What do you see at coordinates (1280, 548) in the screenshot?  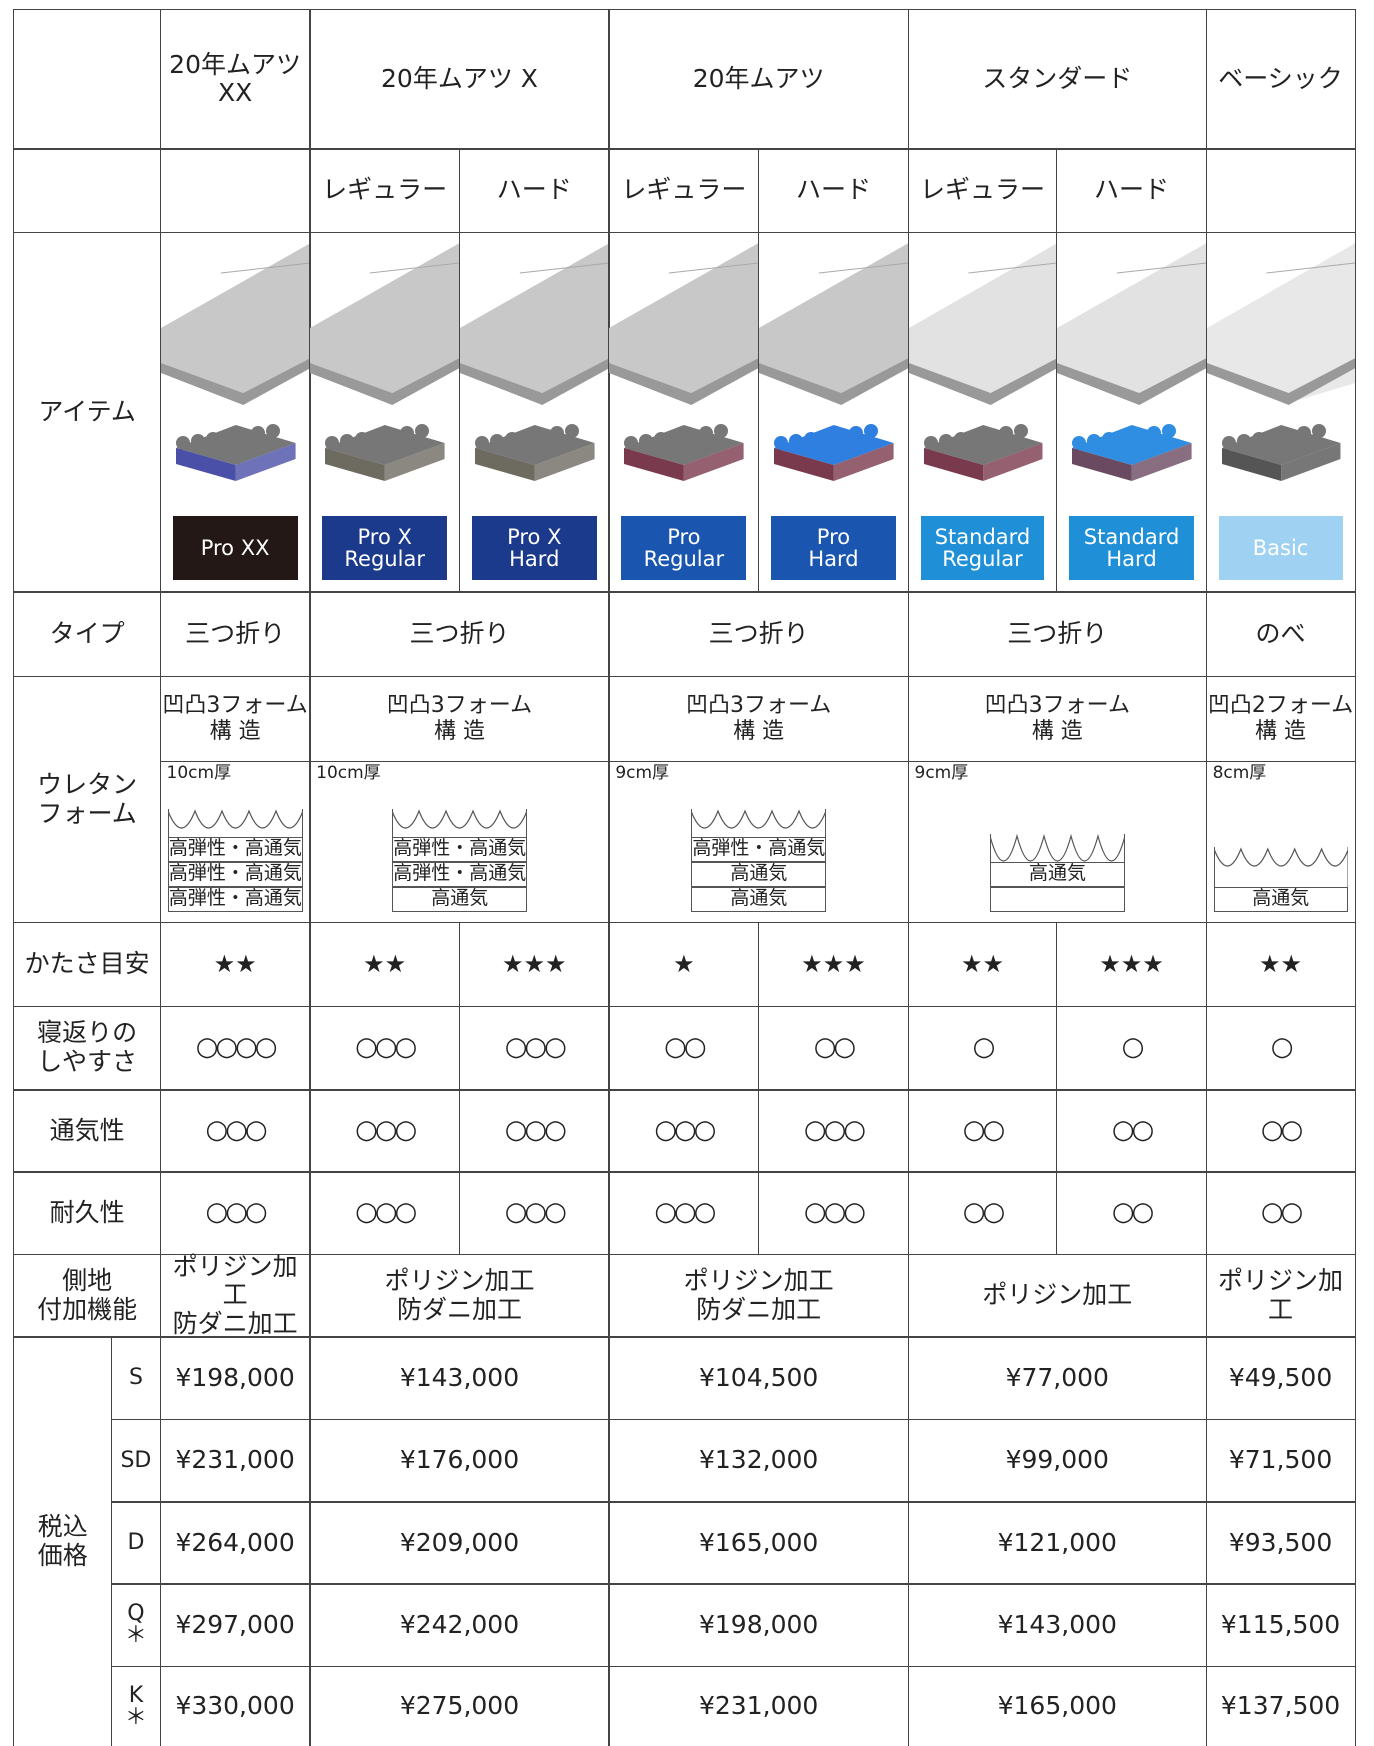 I see `item-badge: Basic` at bounding box center [1280, 548].